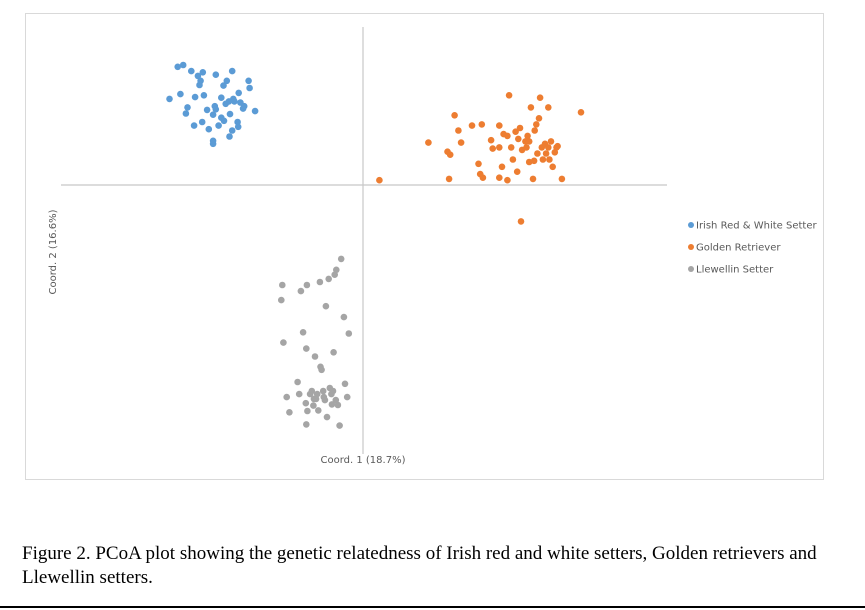  I want to click on y-axis-label: Coord. 2 (16.6%), so click(53, 251).